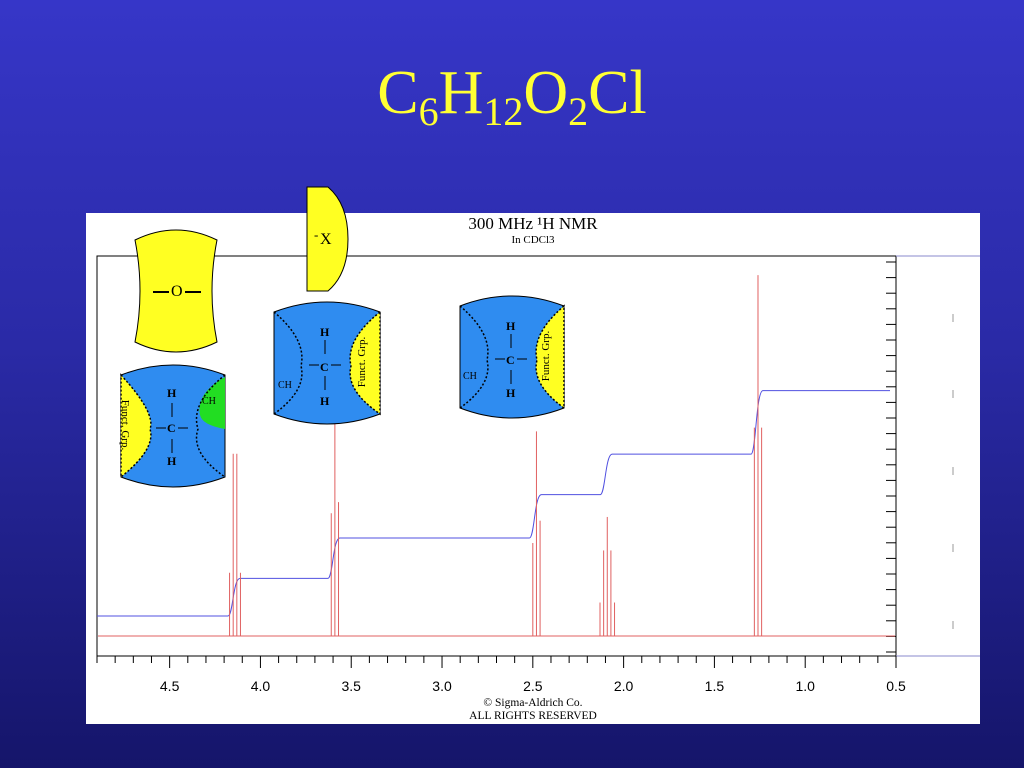  Describe the element at coordinates (715, 686) in the screenshot. I see `x-tick-label: 1.5` at that location.